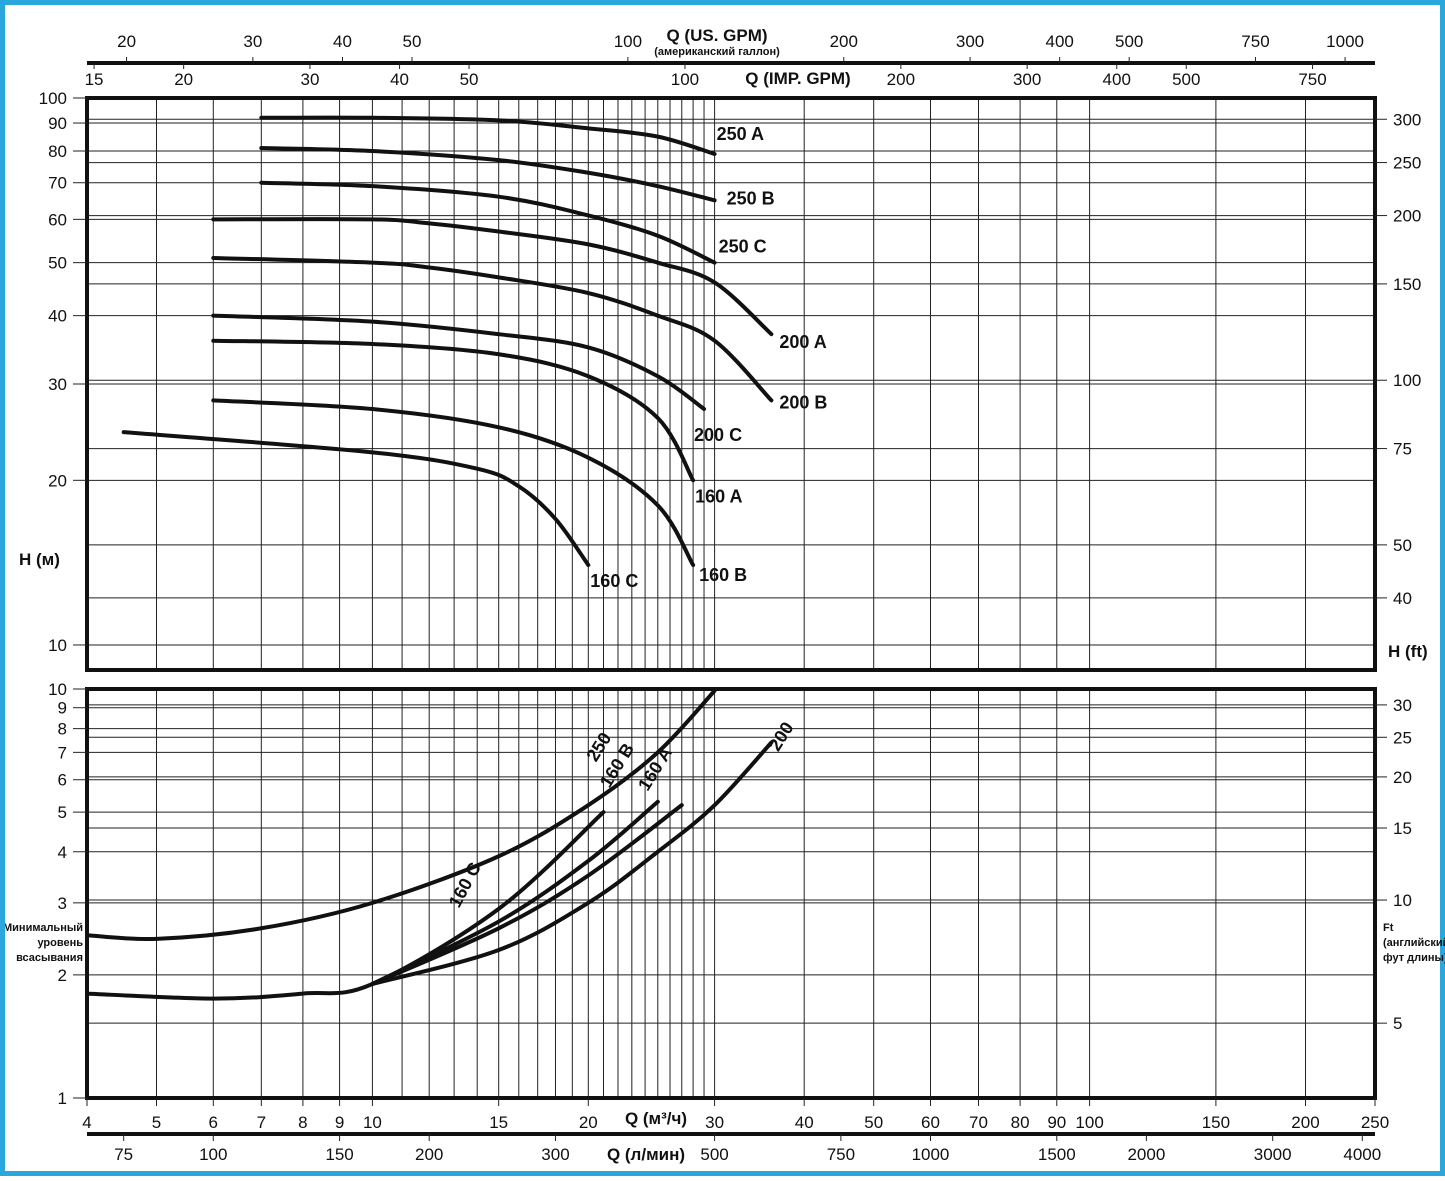 The image size is (1445, 1181). I want to click on bottom-m3-tick-label: 10, so click(372, 1122).